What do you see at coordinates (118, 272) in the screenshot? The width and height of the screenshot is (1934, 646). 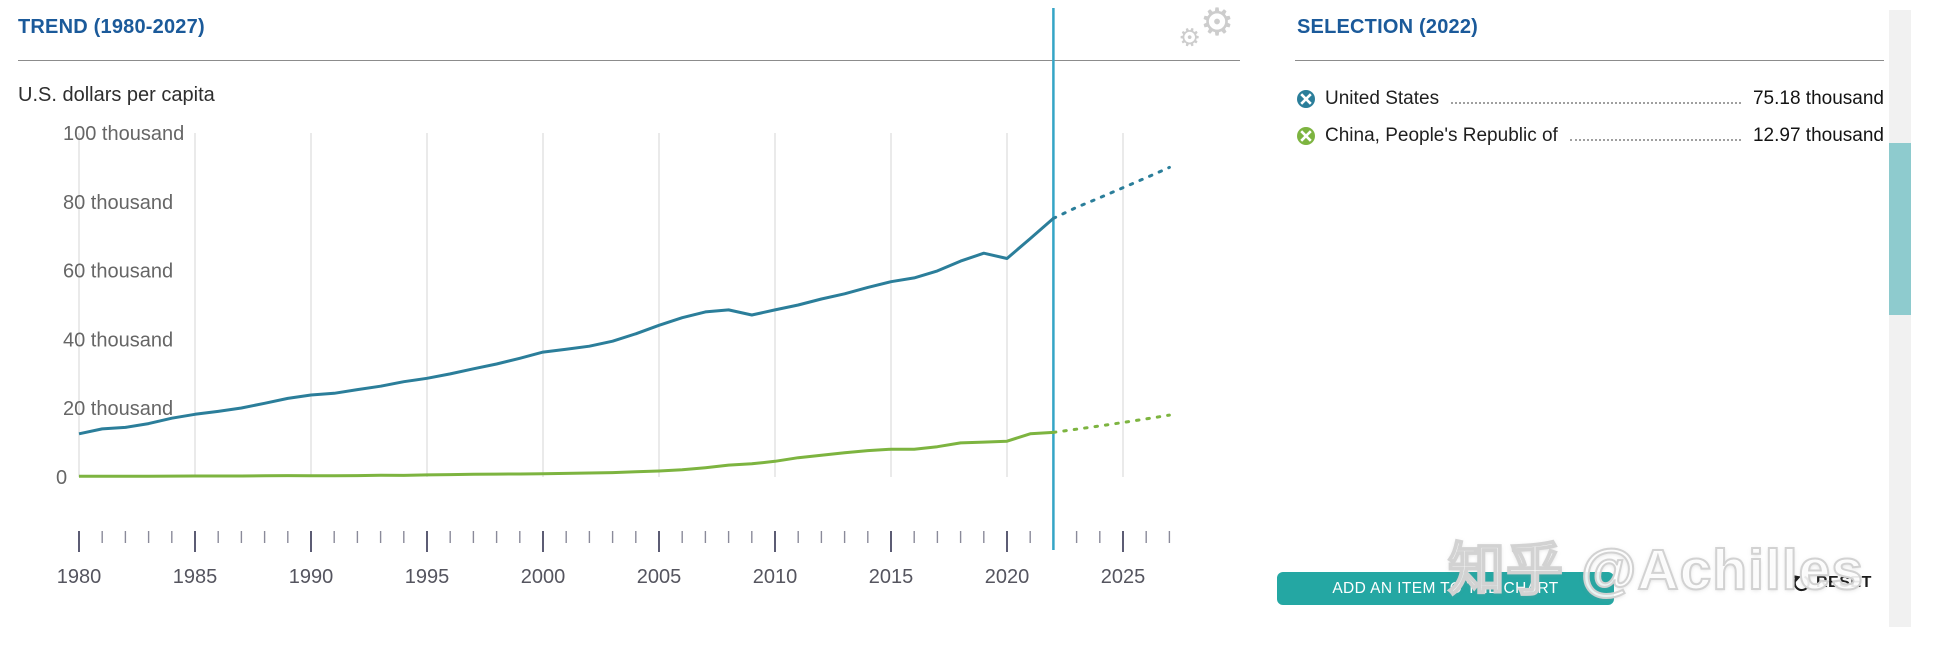 I see `y-axis-tick-label: 60 thousand` at bounding box center [118, 272].